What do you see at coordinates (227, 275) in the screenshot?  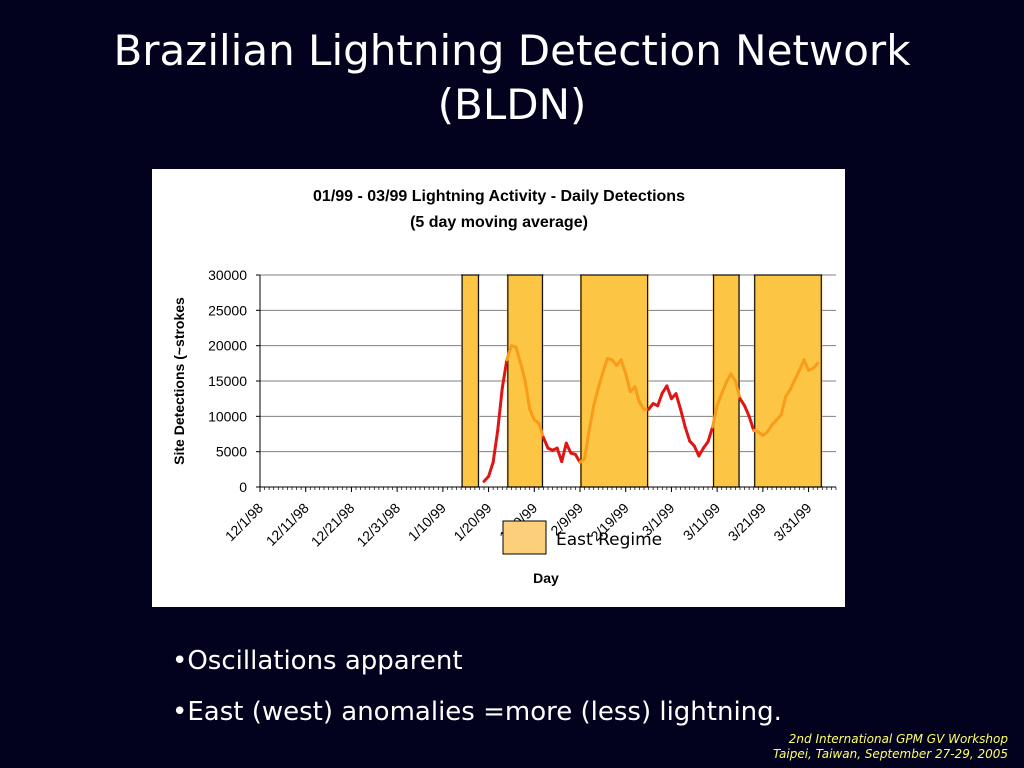 I see `y-tick-label: 30000` at bounding box center [227, 275].